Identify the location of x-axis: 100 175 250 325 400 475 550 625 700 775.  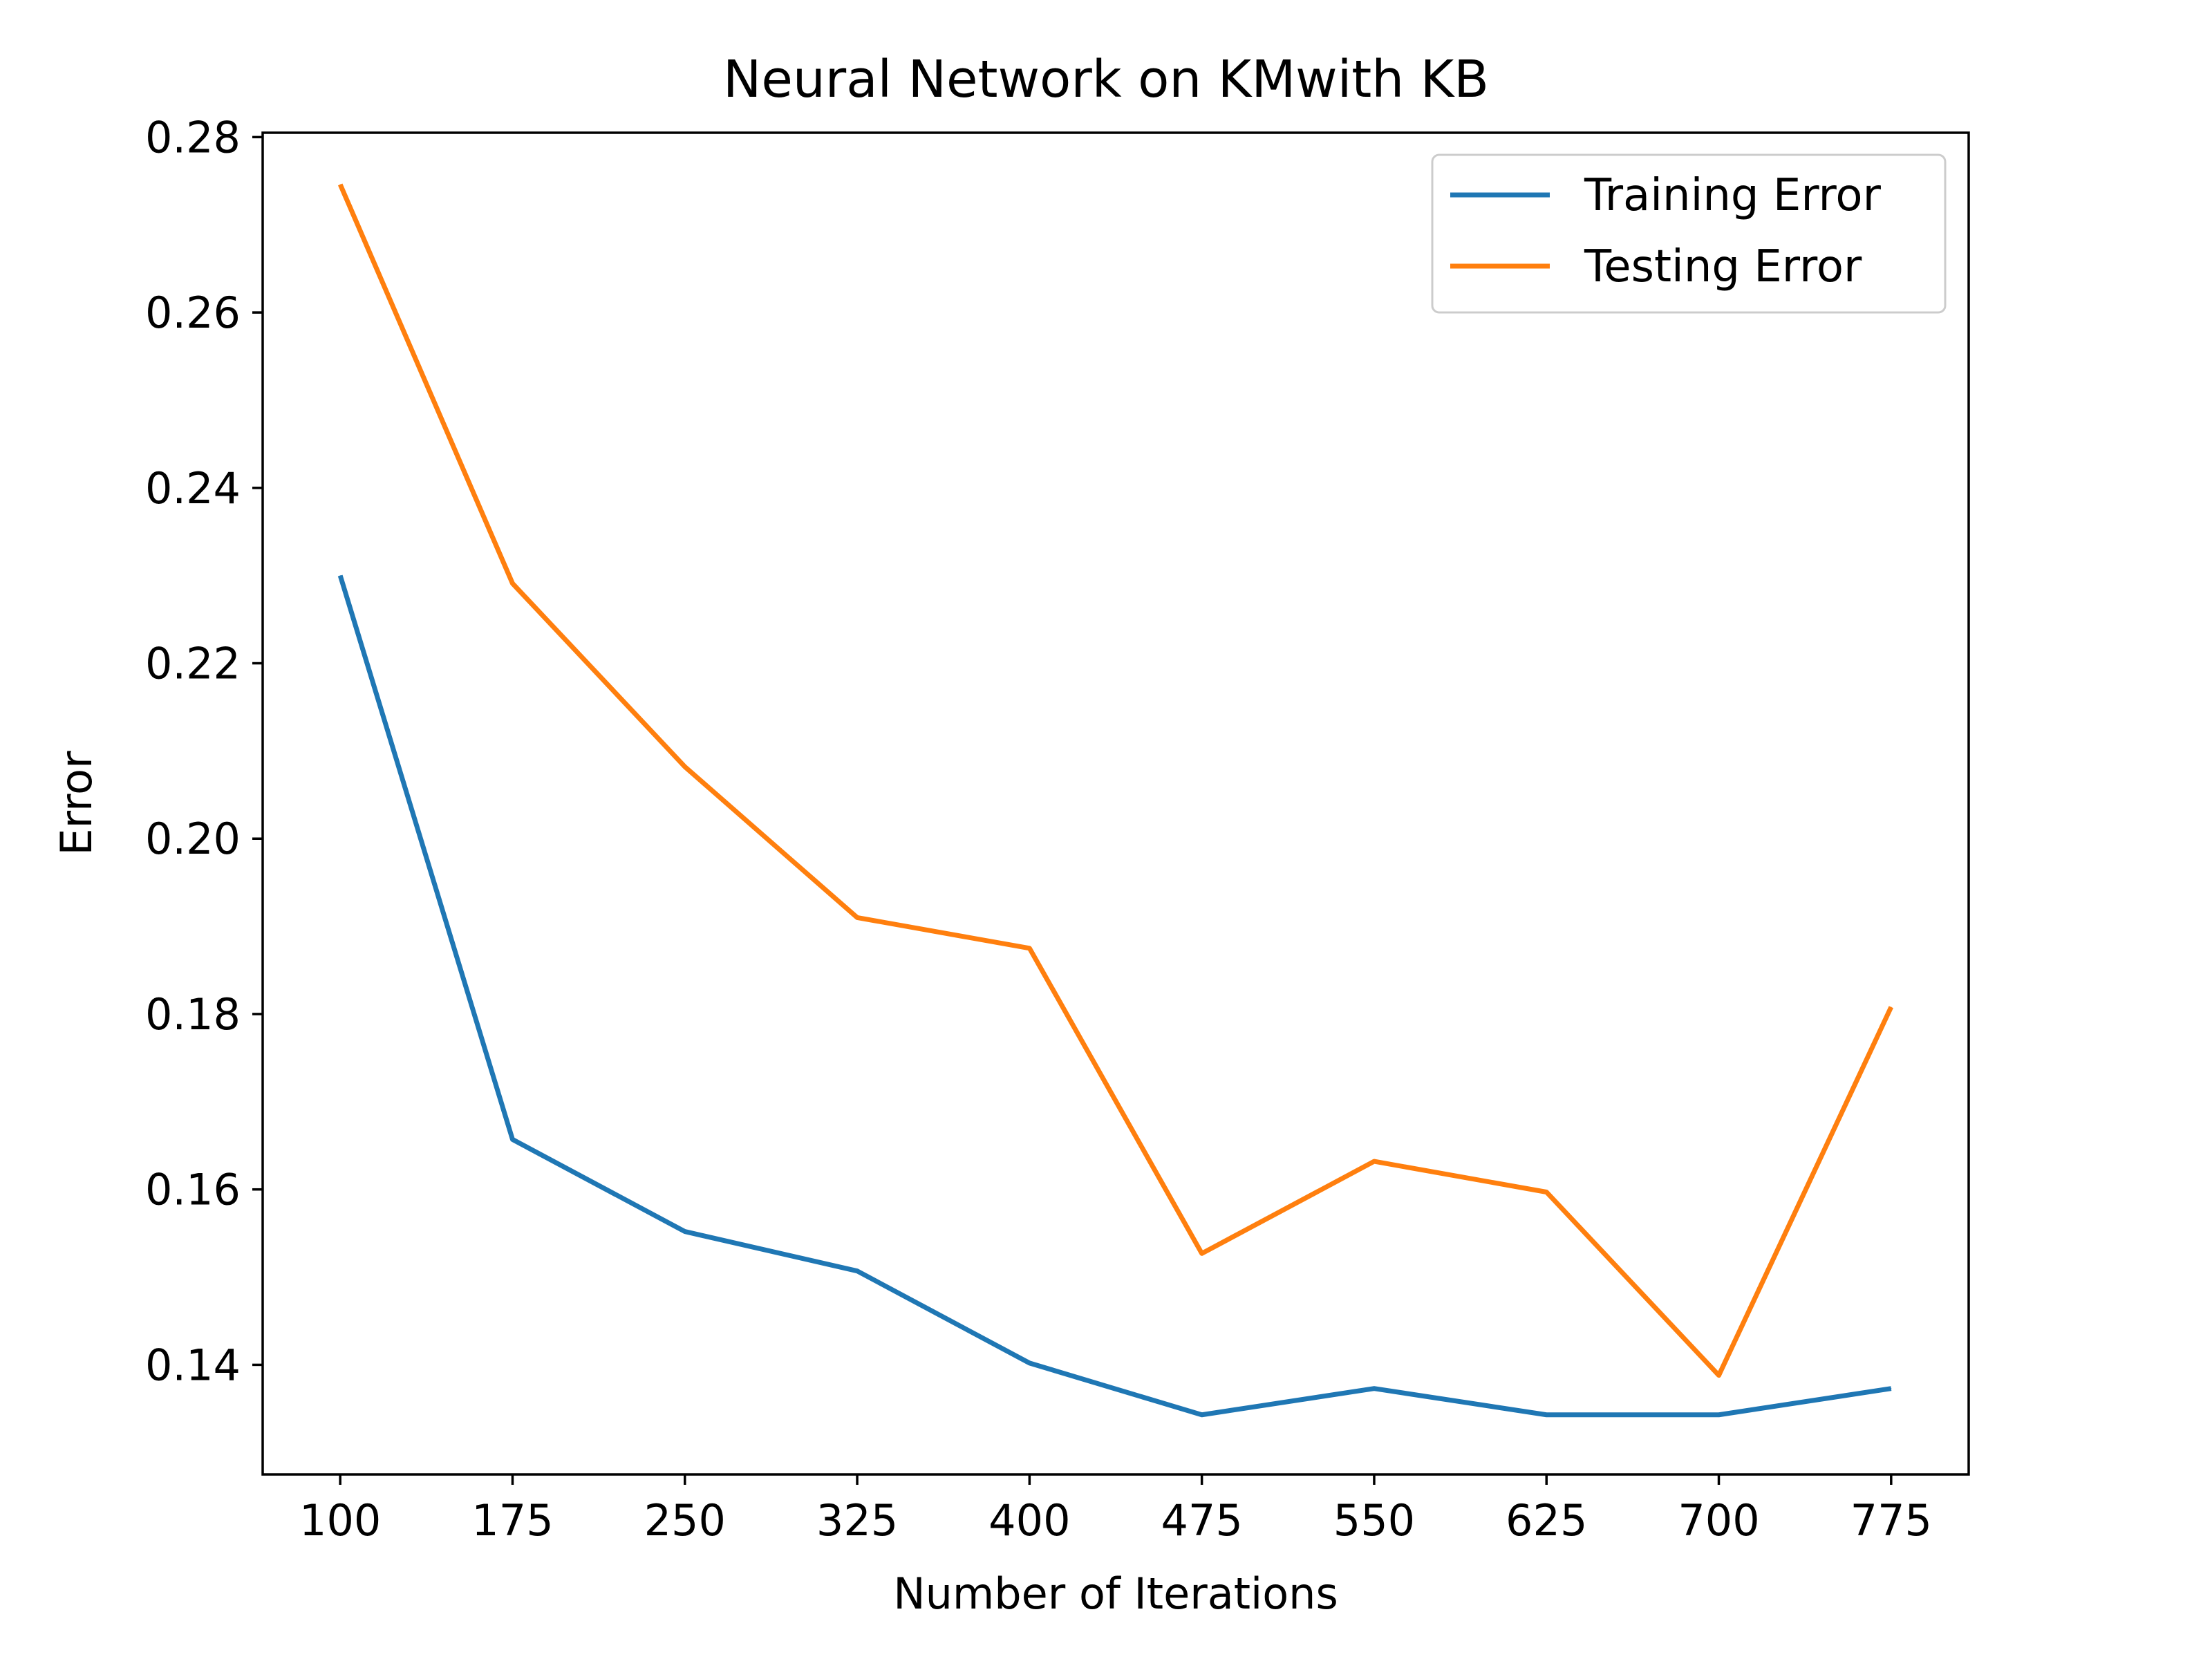
(1115, 1510).